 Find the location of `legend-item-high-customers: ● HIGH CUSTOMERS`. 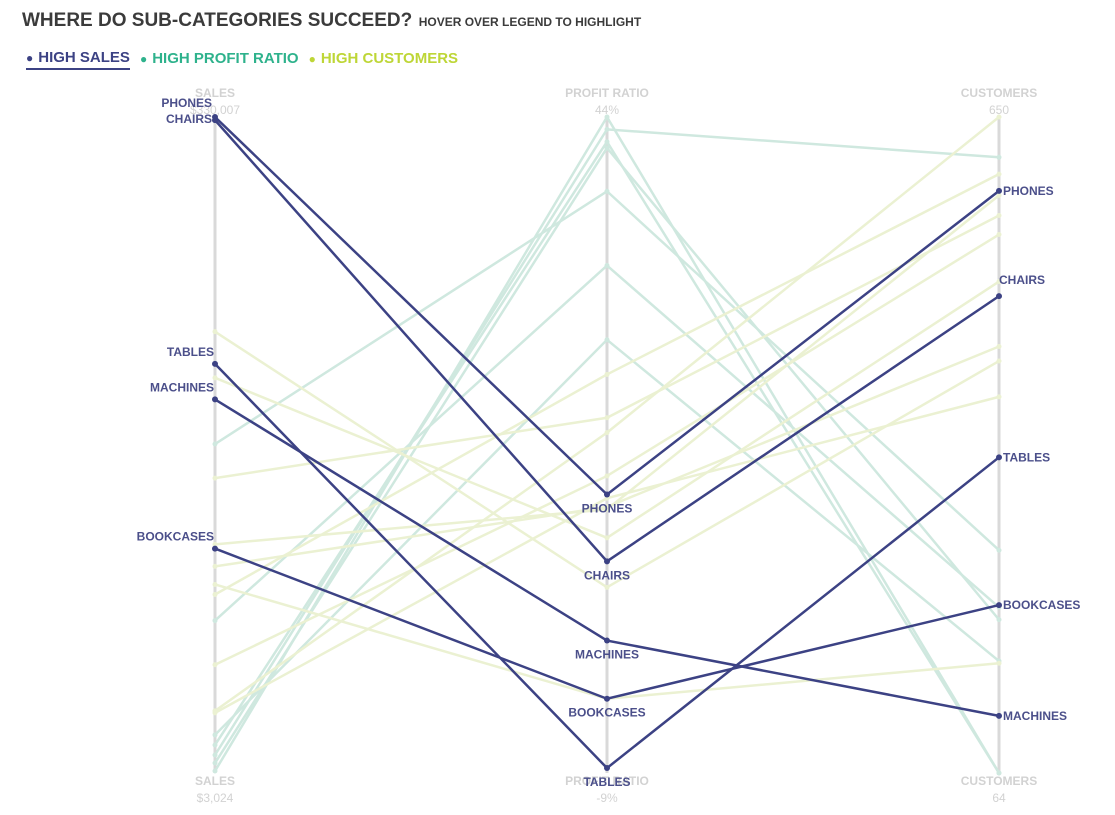

legend-item-high-customers: ● HIGH CUSTOMERS is located at coordinates (383, 59).